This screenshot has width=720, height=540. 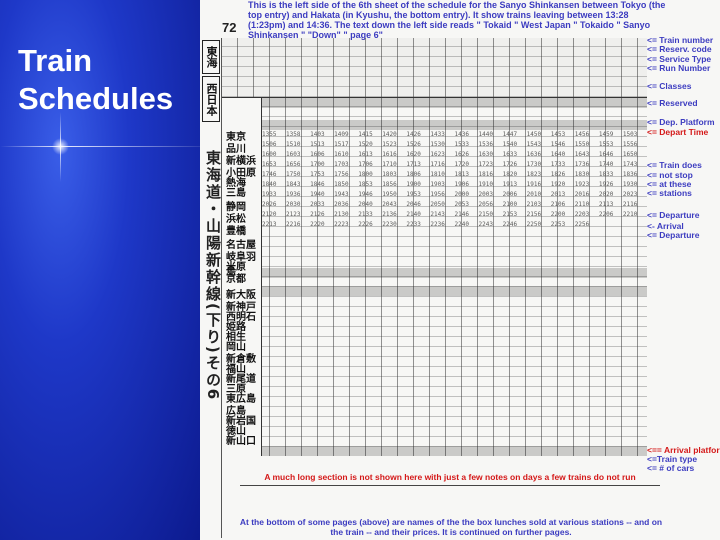 What do you see at coordinates (241, 173) in the screenshot?
I see `station-label: 小田原` at bounding box center [241, 173].